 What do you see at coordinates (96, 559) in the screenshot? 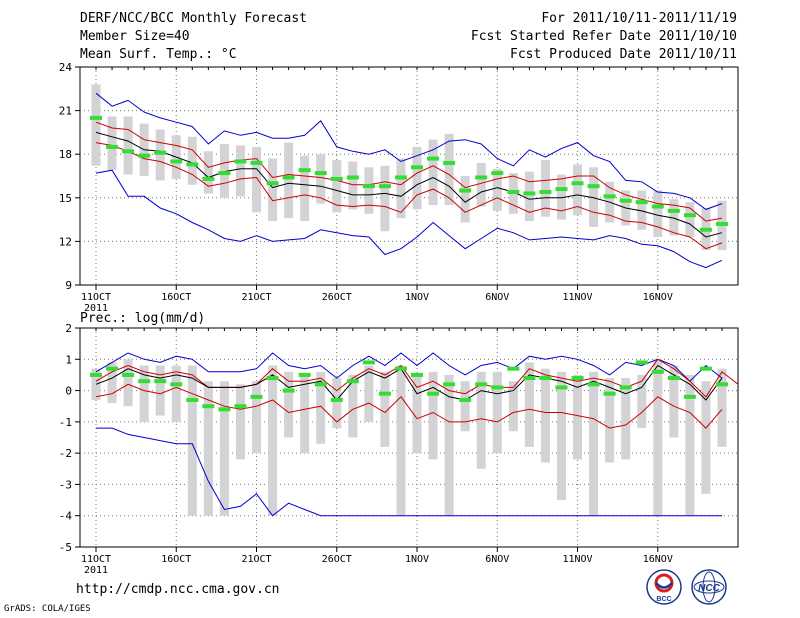
I see `prec-xtick-label: 11OCT` at bounding box center [96, 559].